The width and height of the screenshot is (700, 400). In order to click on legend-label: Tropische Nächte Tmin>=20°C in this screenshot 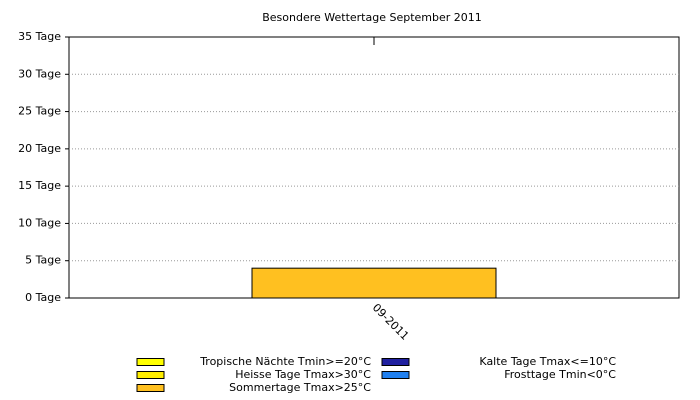, I will do `click(285, 361)`.